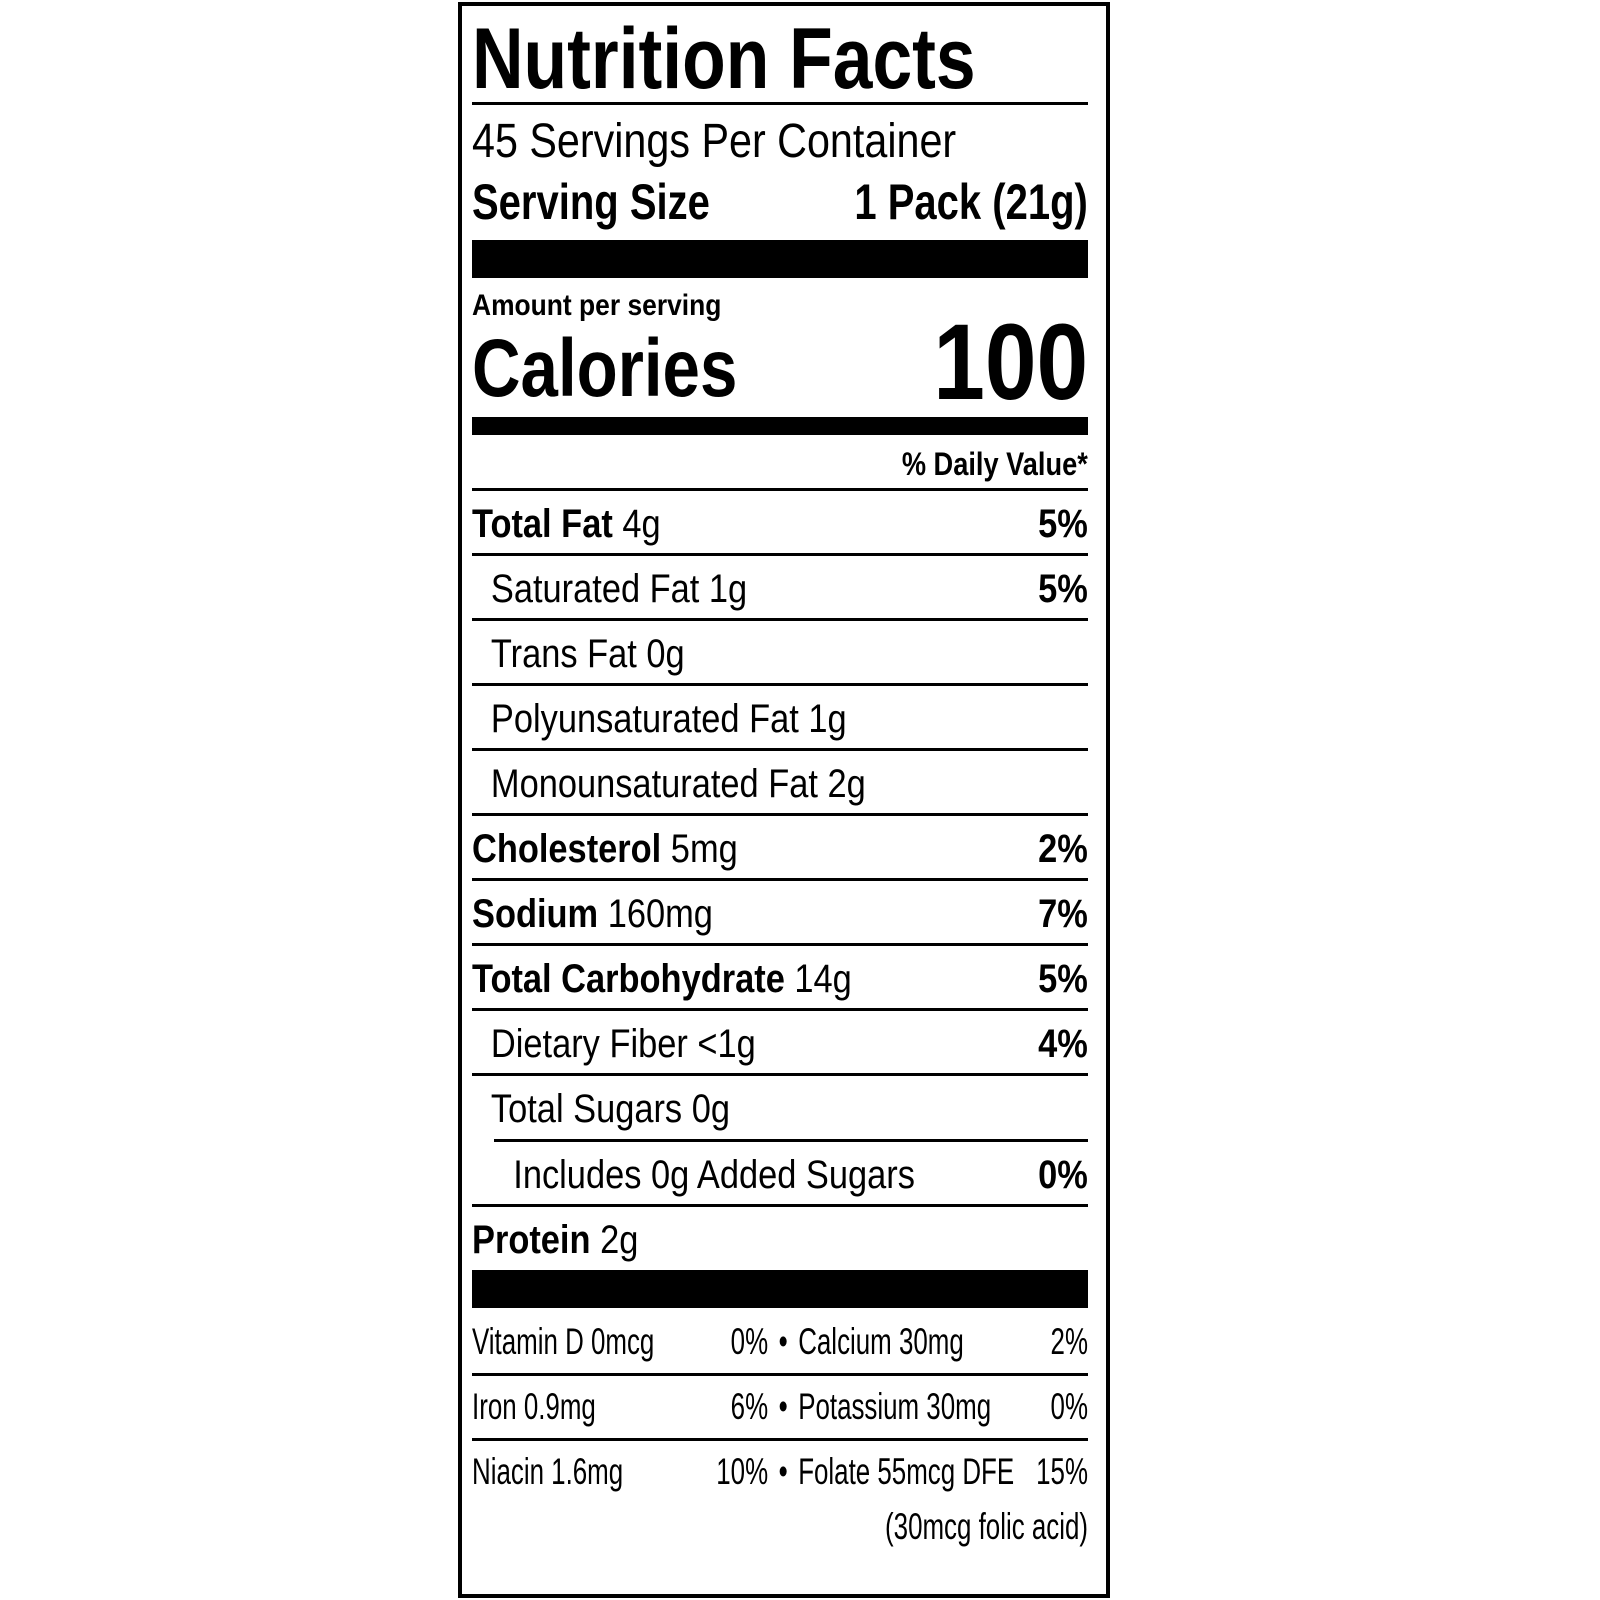  Describe the element at coordinates (654, 783) in the screenshot. I see `nutrient-name: Monounsaturated Fat` at that location.